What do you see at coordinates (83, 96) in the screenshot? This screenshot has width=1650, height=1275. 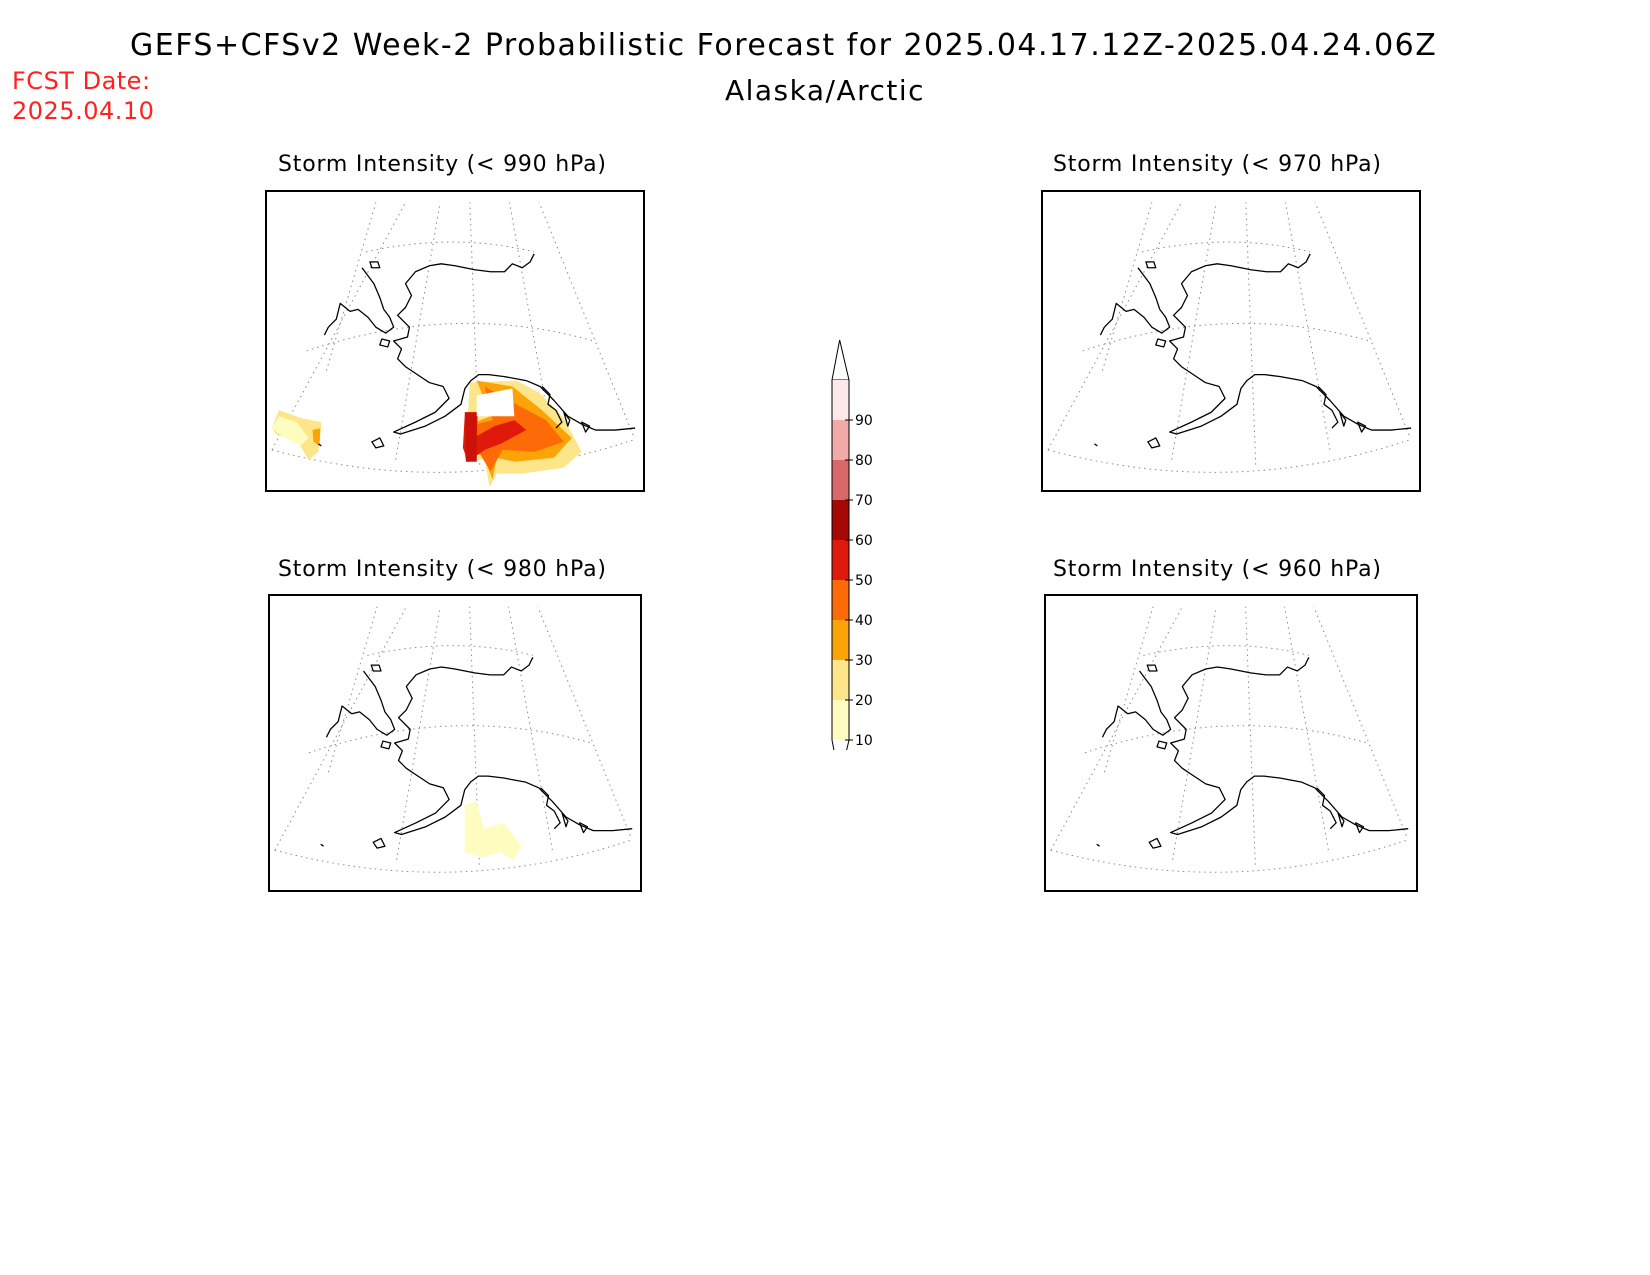 I see `forecast-date-block: FCST Date: 2025.04.10` at bounding box center [83, 96].